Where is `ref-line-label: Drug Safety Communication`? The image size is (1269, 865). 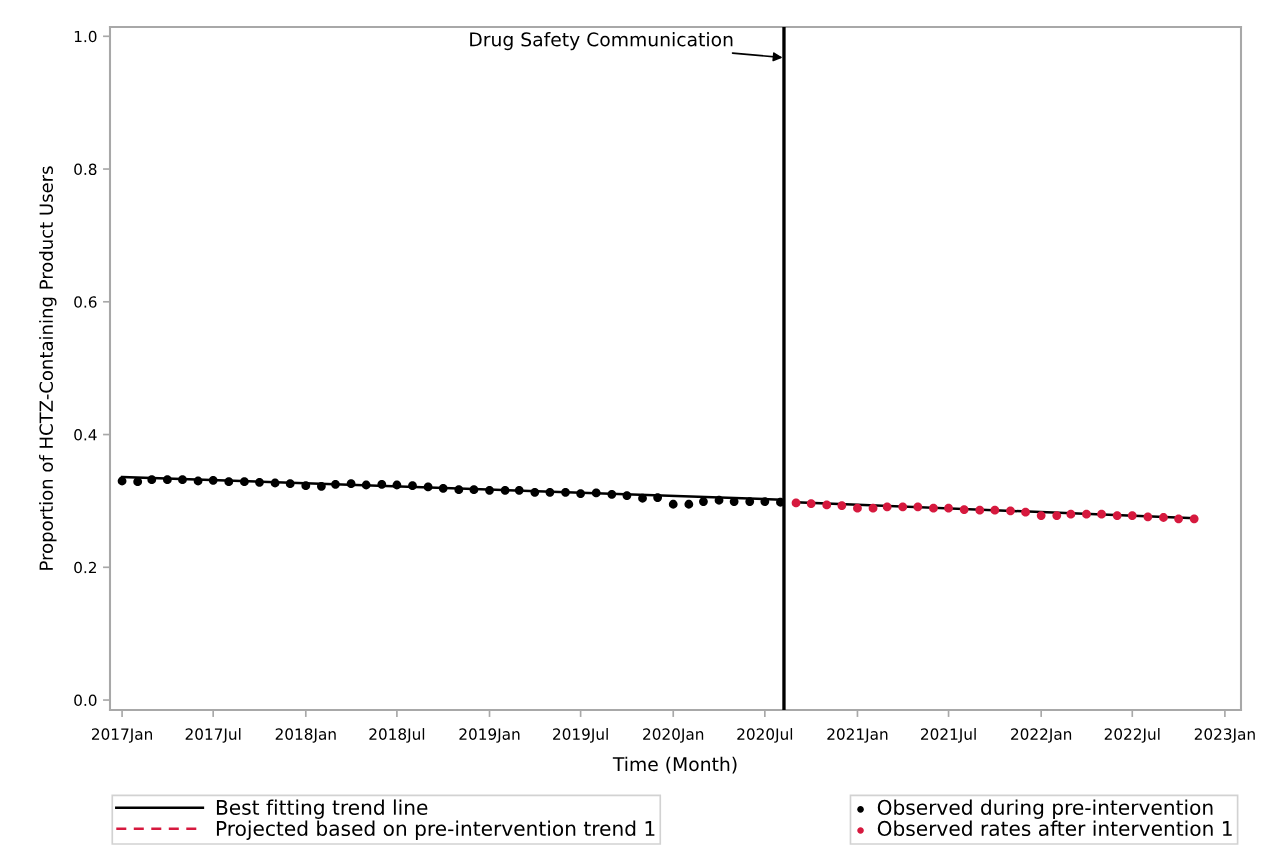
ref-line-label: Drug Safety Communication is located at coordinates (601, 41).